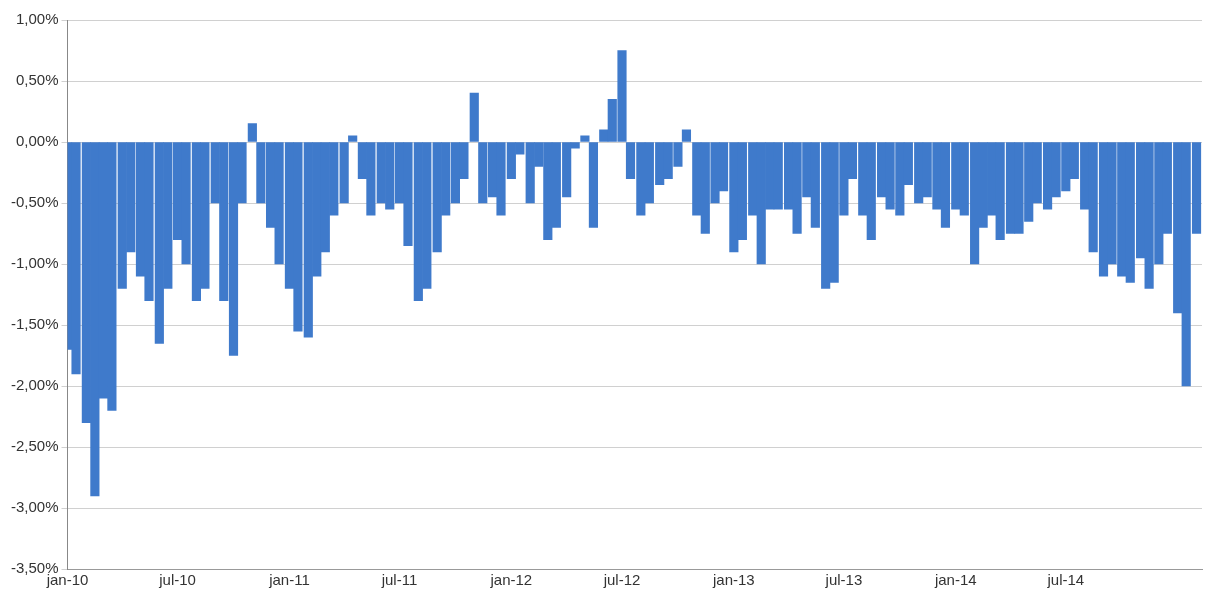 The height and width of the screenshot is (601, 1222). I want to click on y-tick-label: -1,00%, so click(35, 263).